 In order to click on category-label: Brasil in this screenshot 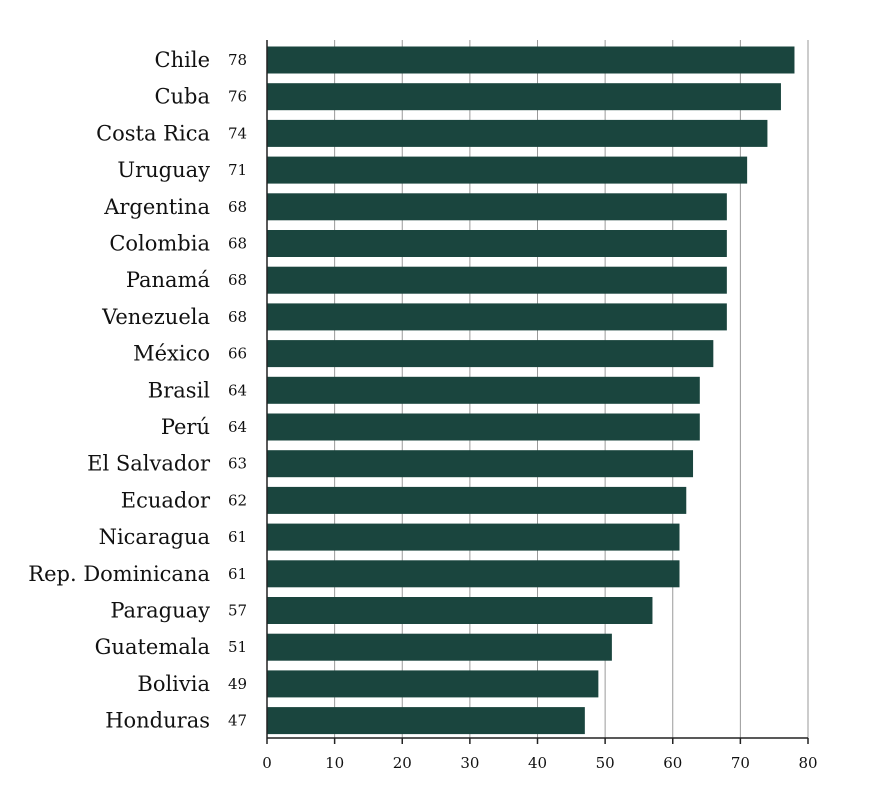, I will do `click(179, 390)`.